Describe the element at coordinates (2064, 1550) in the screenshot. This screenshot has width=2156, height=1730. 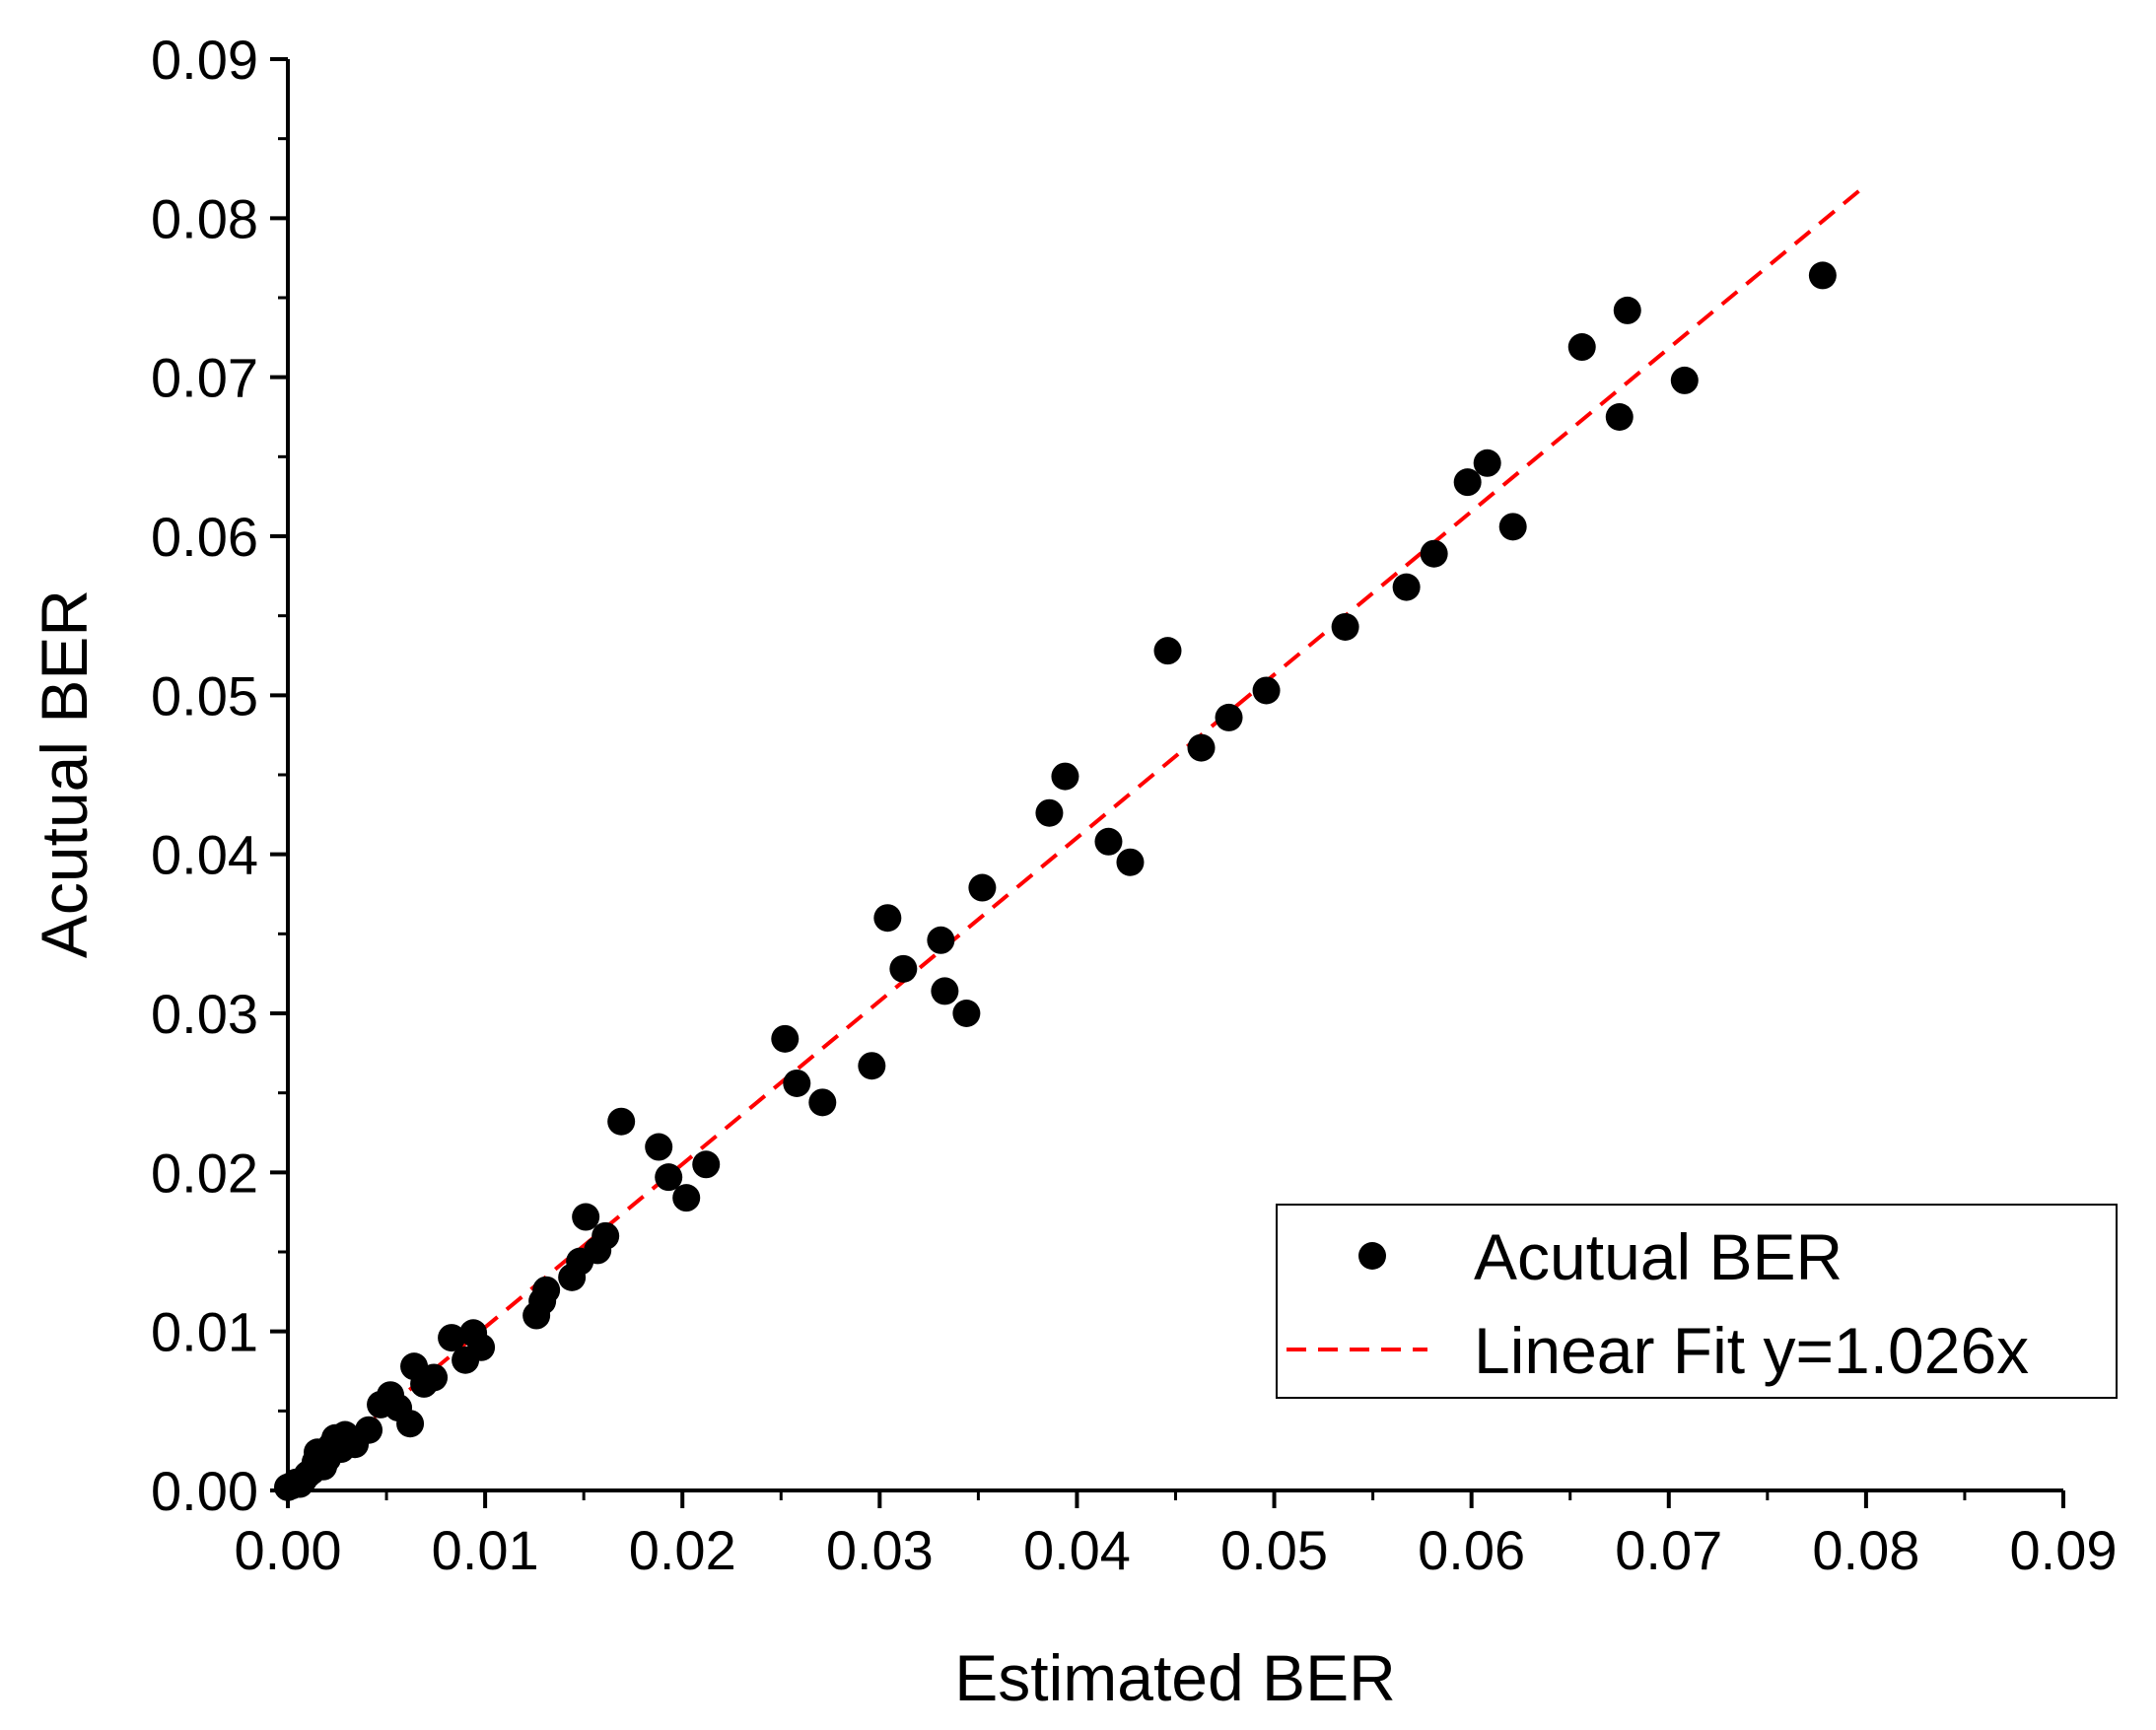
I see `x-tick-label: 0.09` at that location.